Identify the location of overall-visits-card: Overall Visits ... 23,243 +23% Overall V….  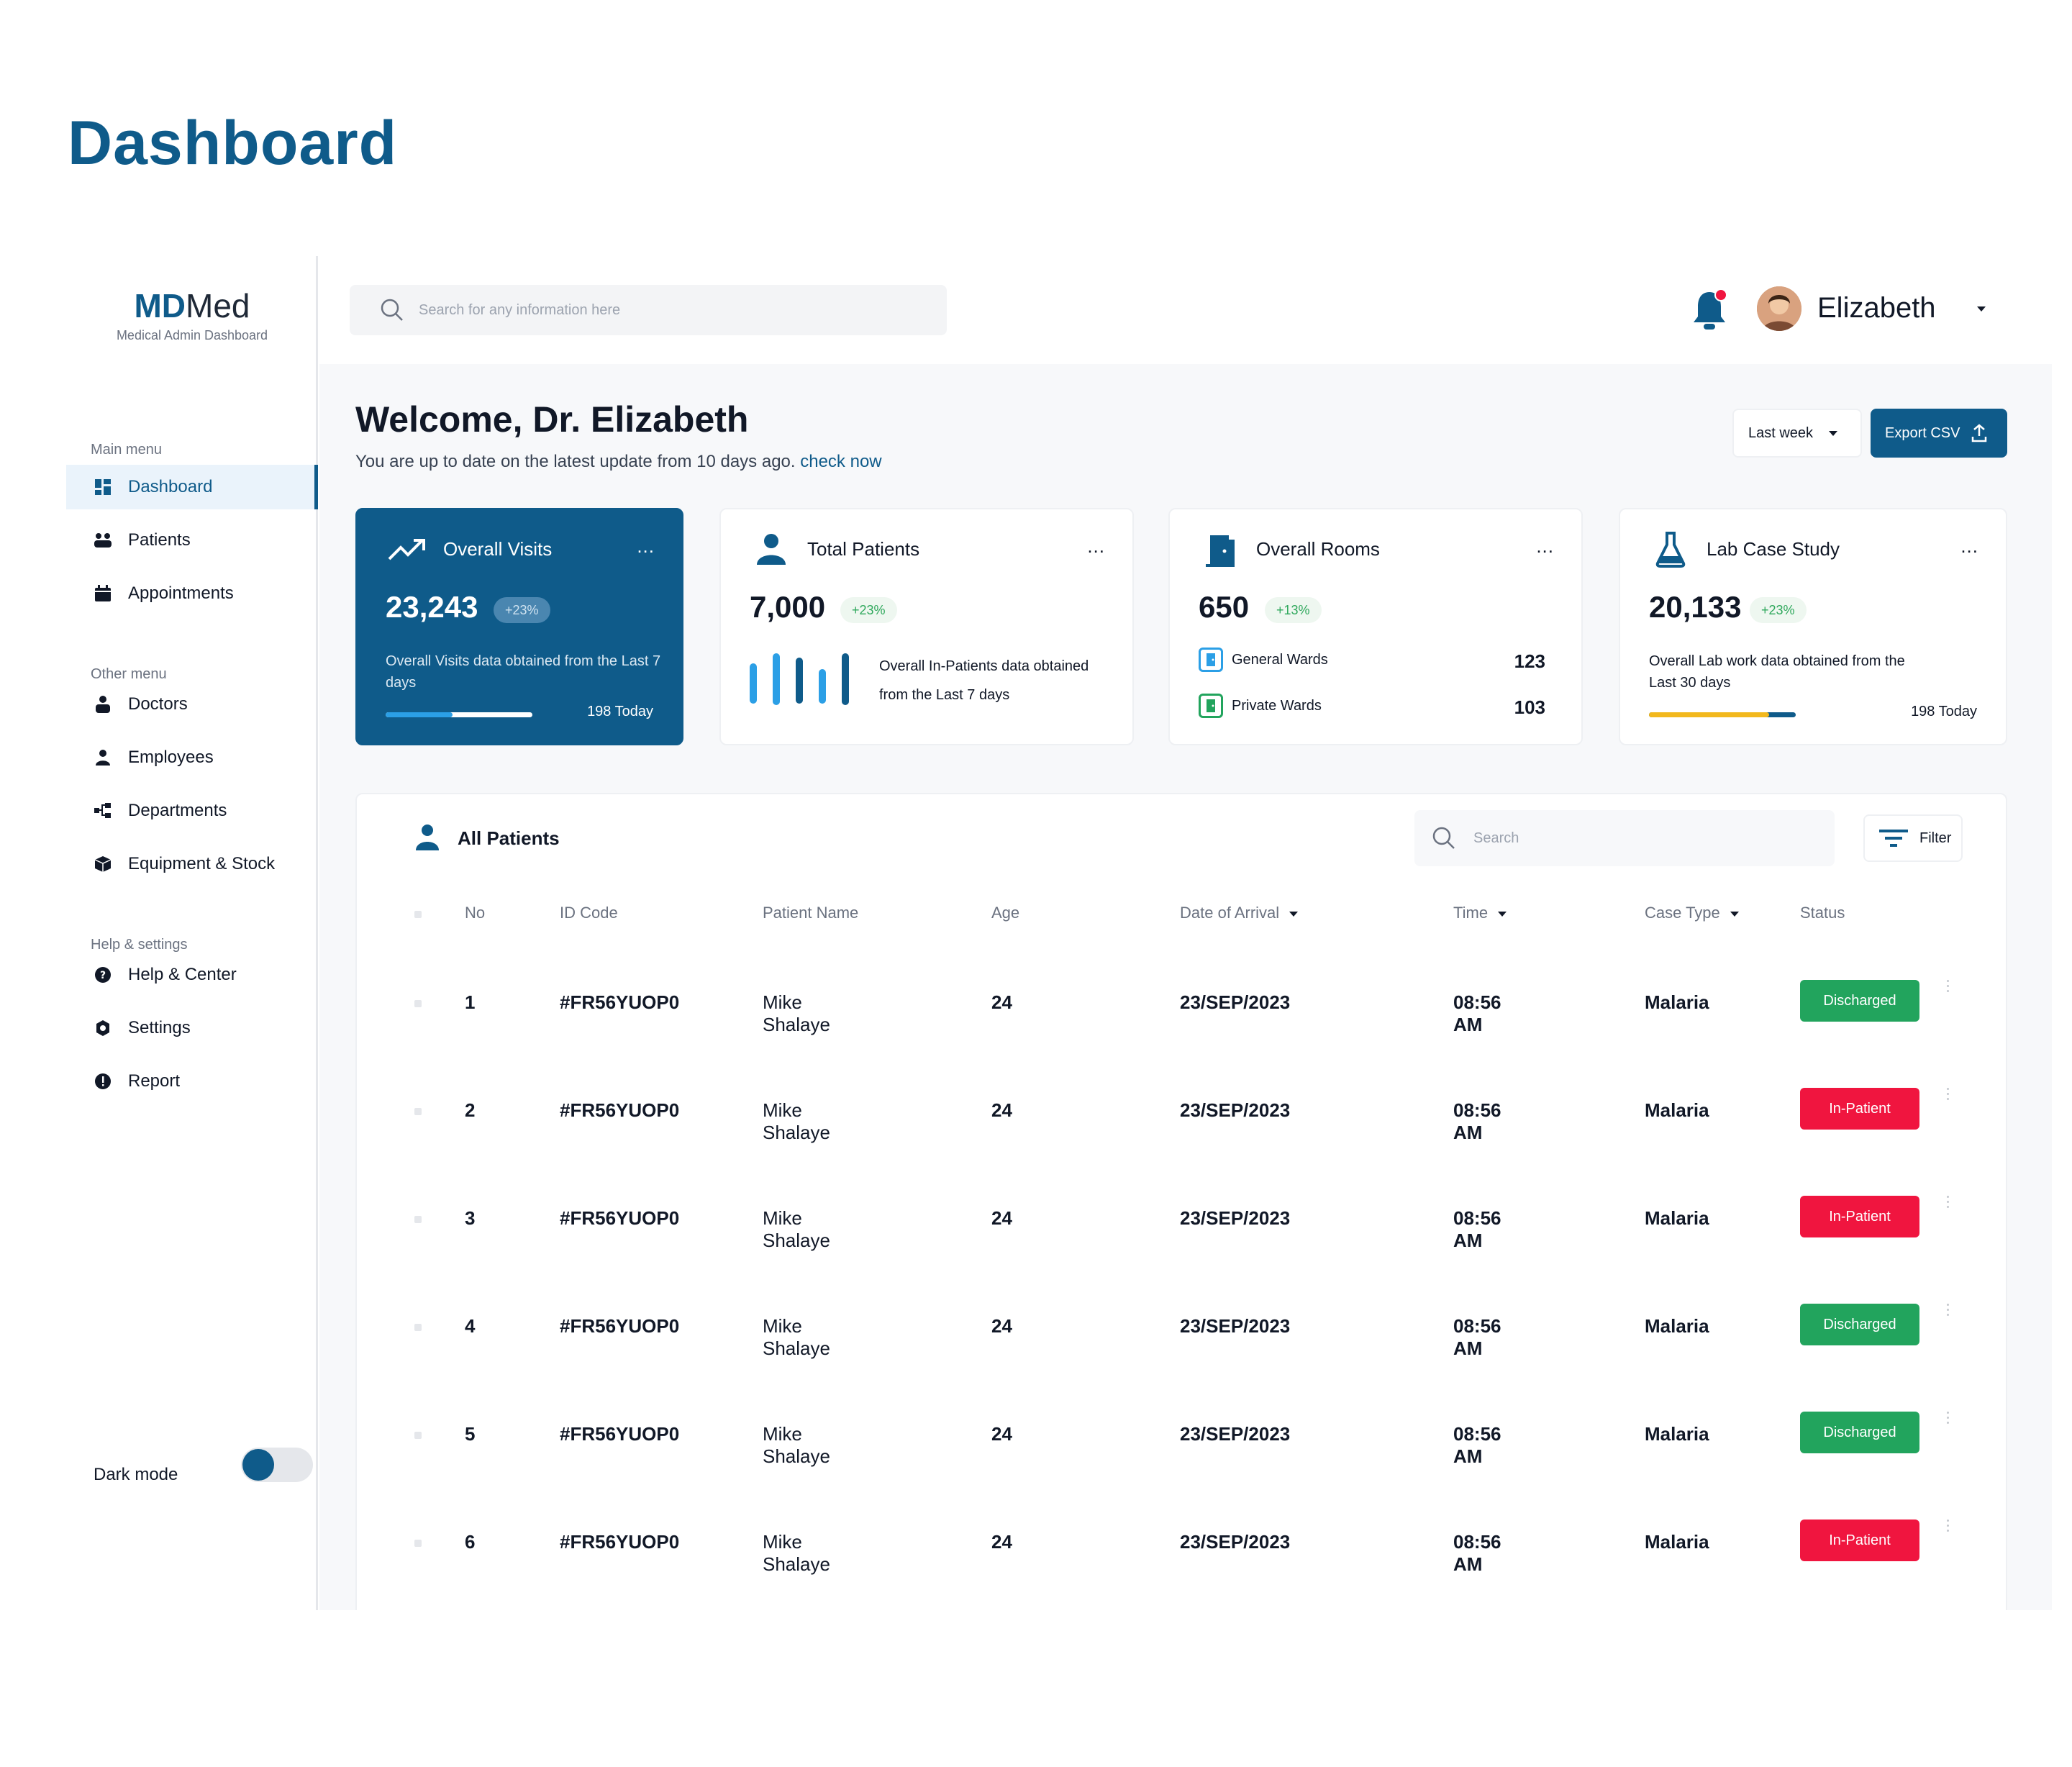
(519, 626).